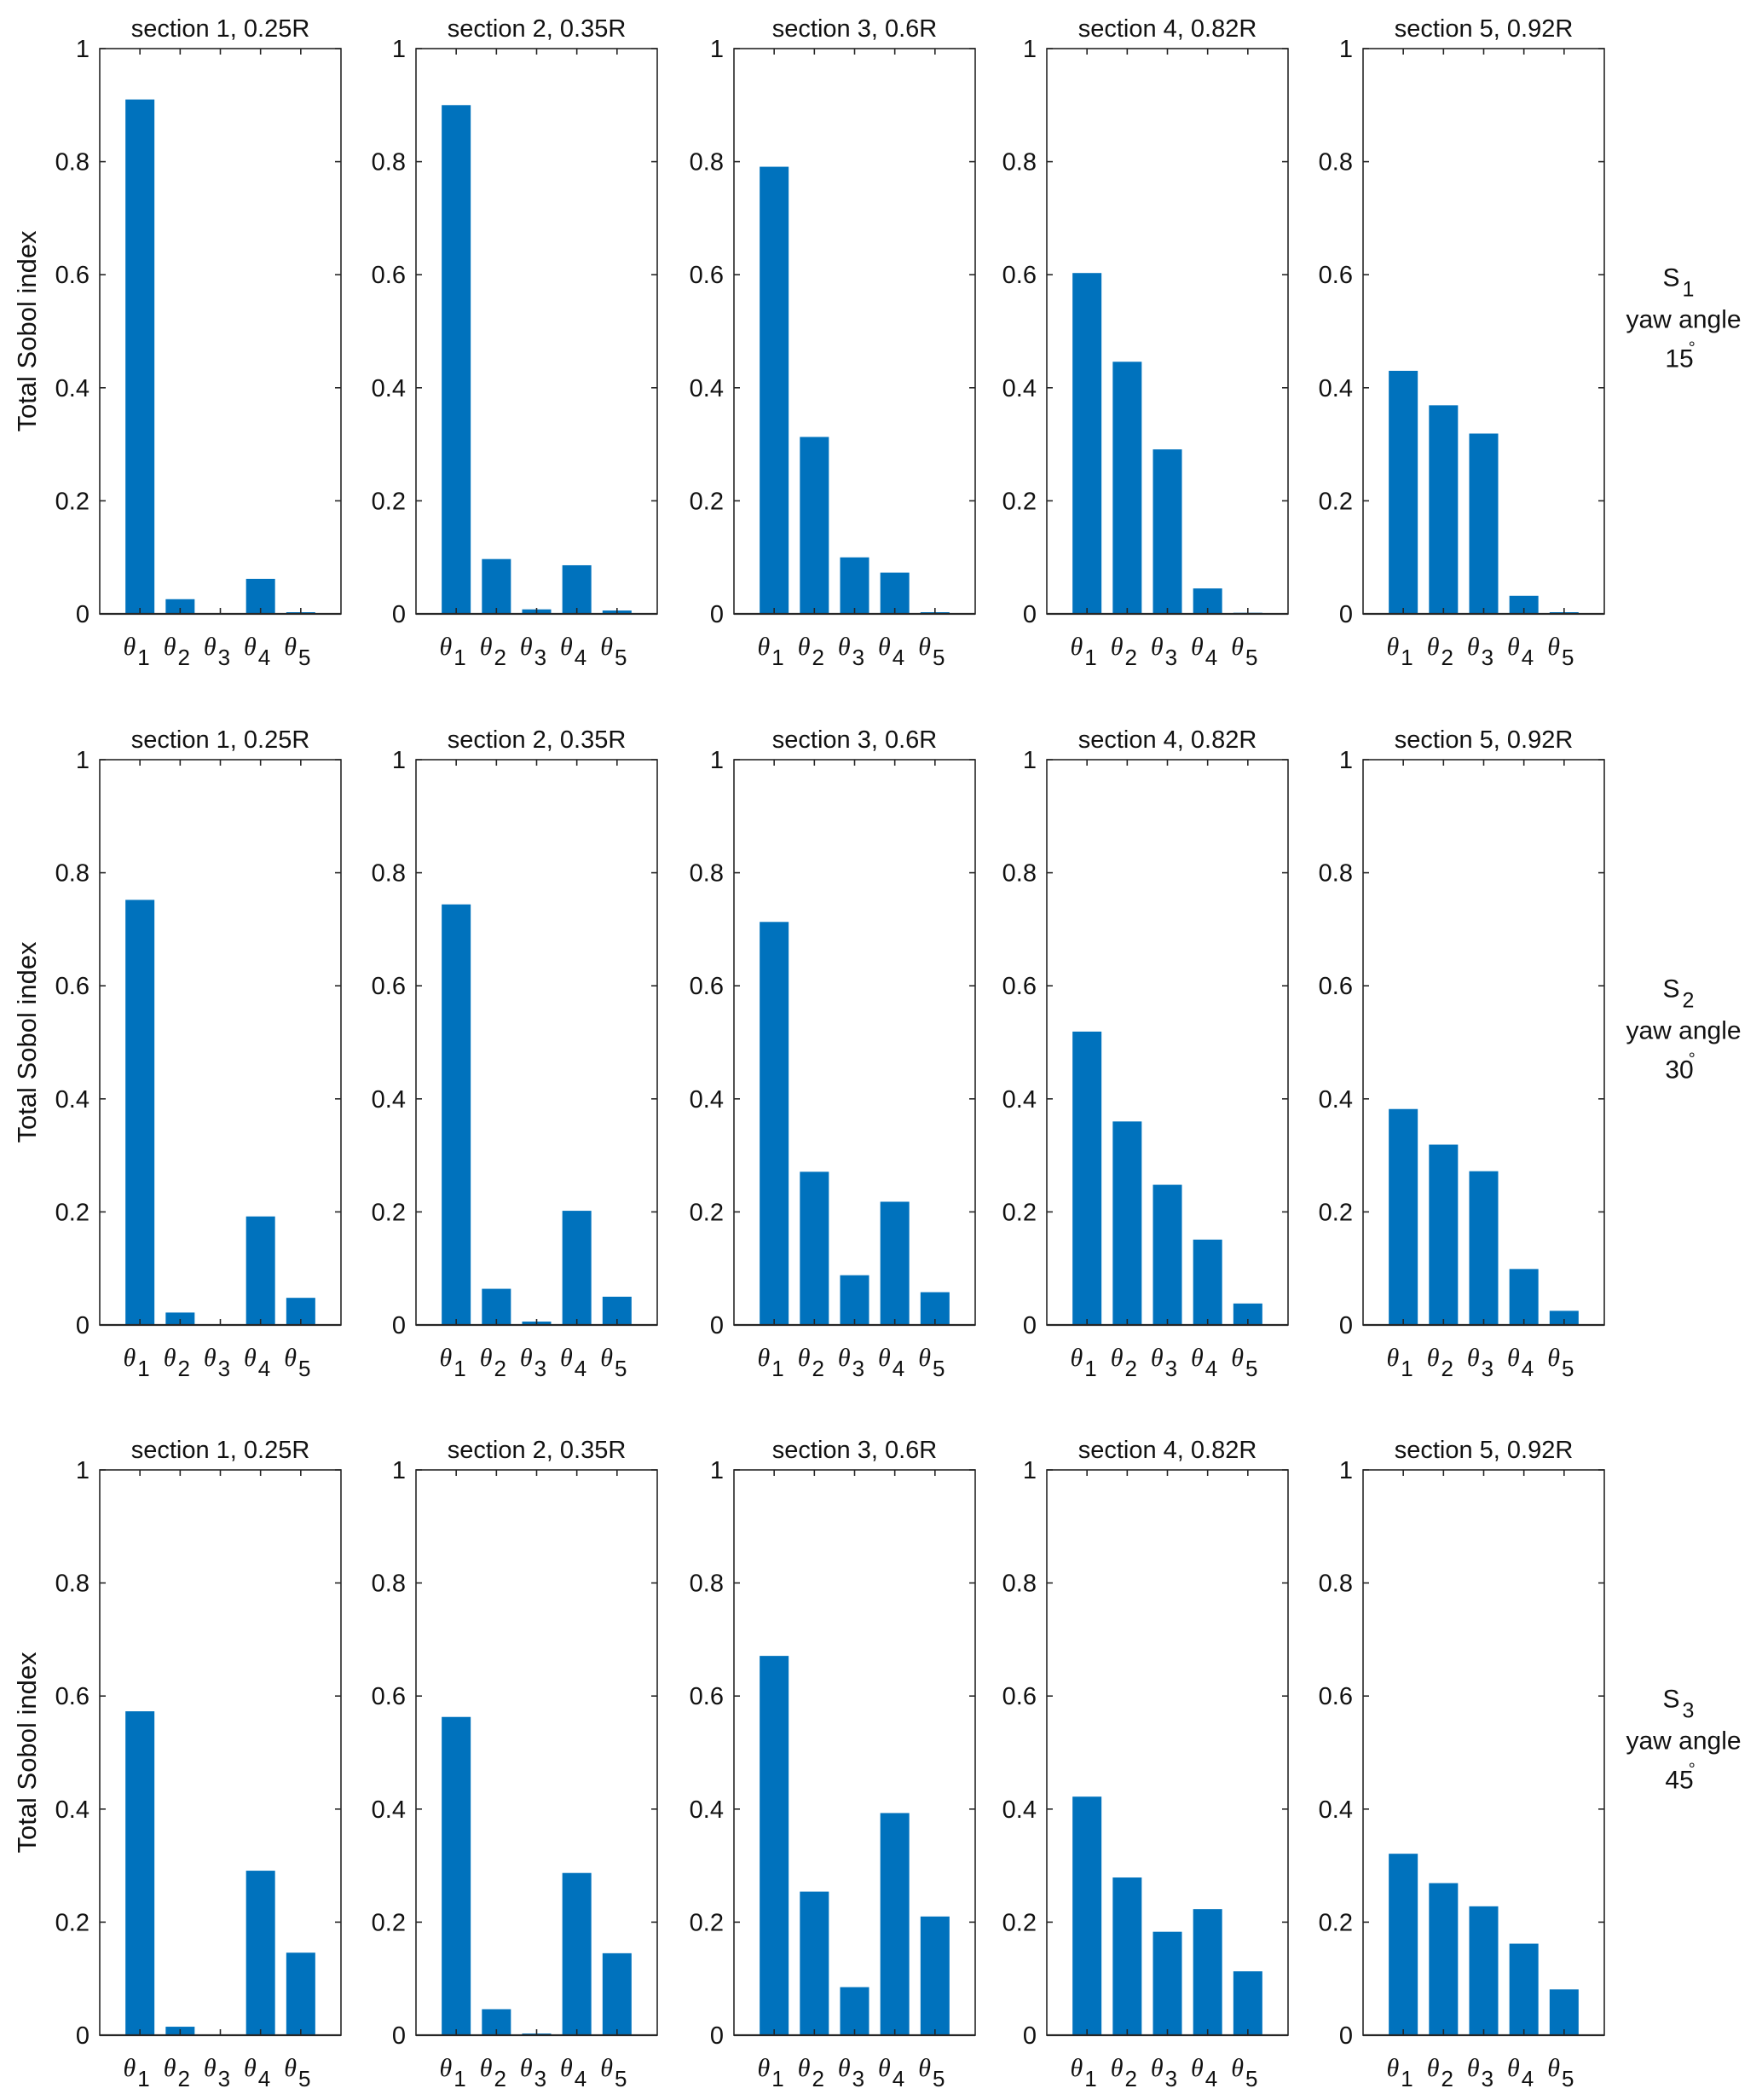  I want to click on panel-title: section 4, 0.82R, so click(1167, 29).